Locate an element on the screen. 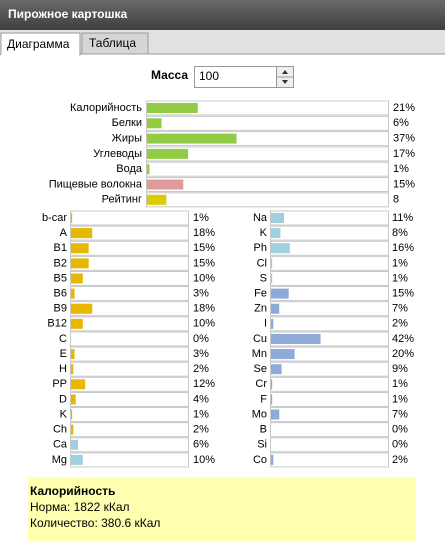 The height and width of the screenshot is (552, 445). value-label: 11% is located at coordinates (402, 218).